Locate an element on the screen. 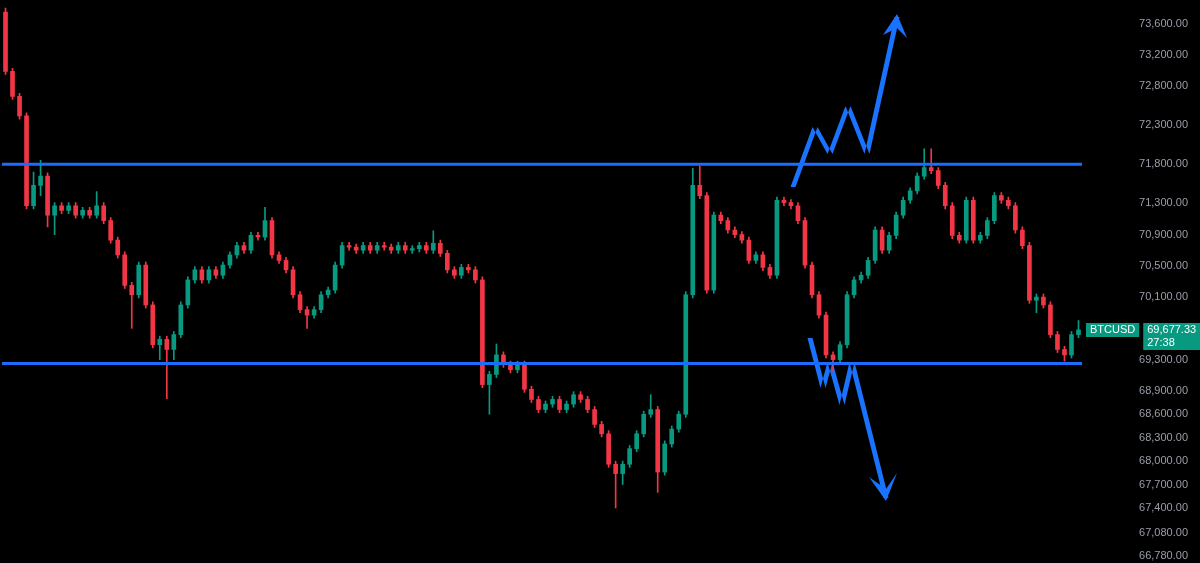 The height and width of the screenshot is (563, 1200). y-tick-label: 68,900.00 is located at coordinates (1163, 389).